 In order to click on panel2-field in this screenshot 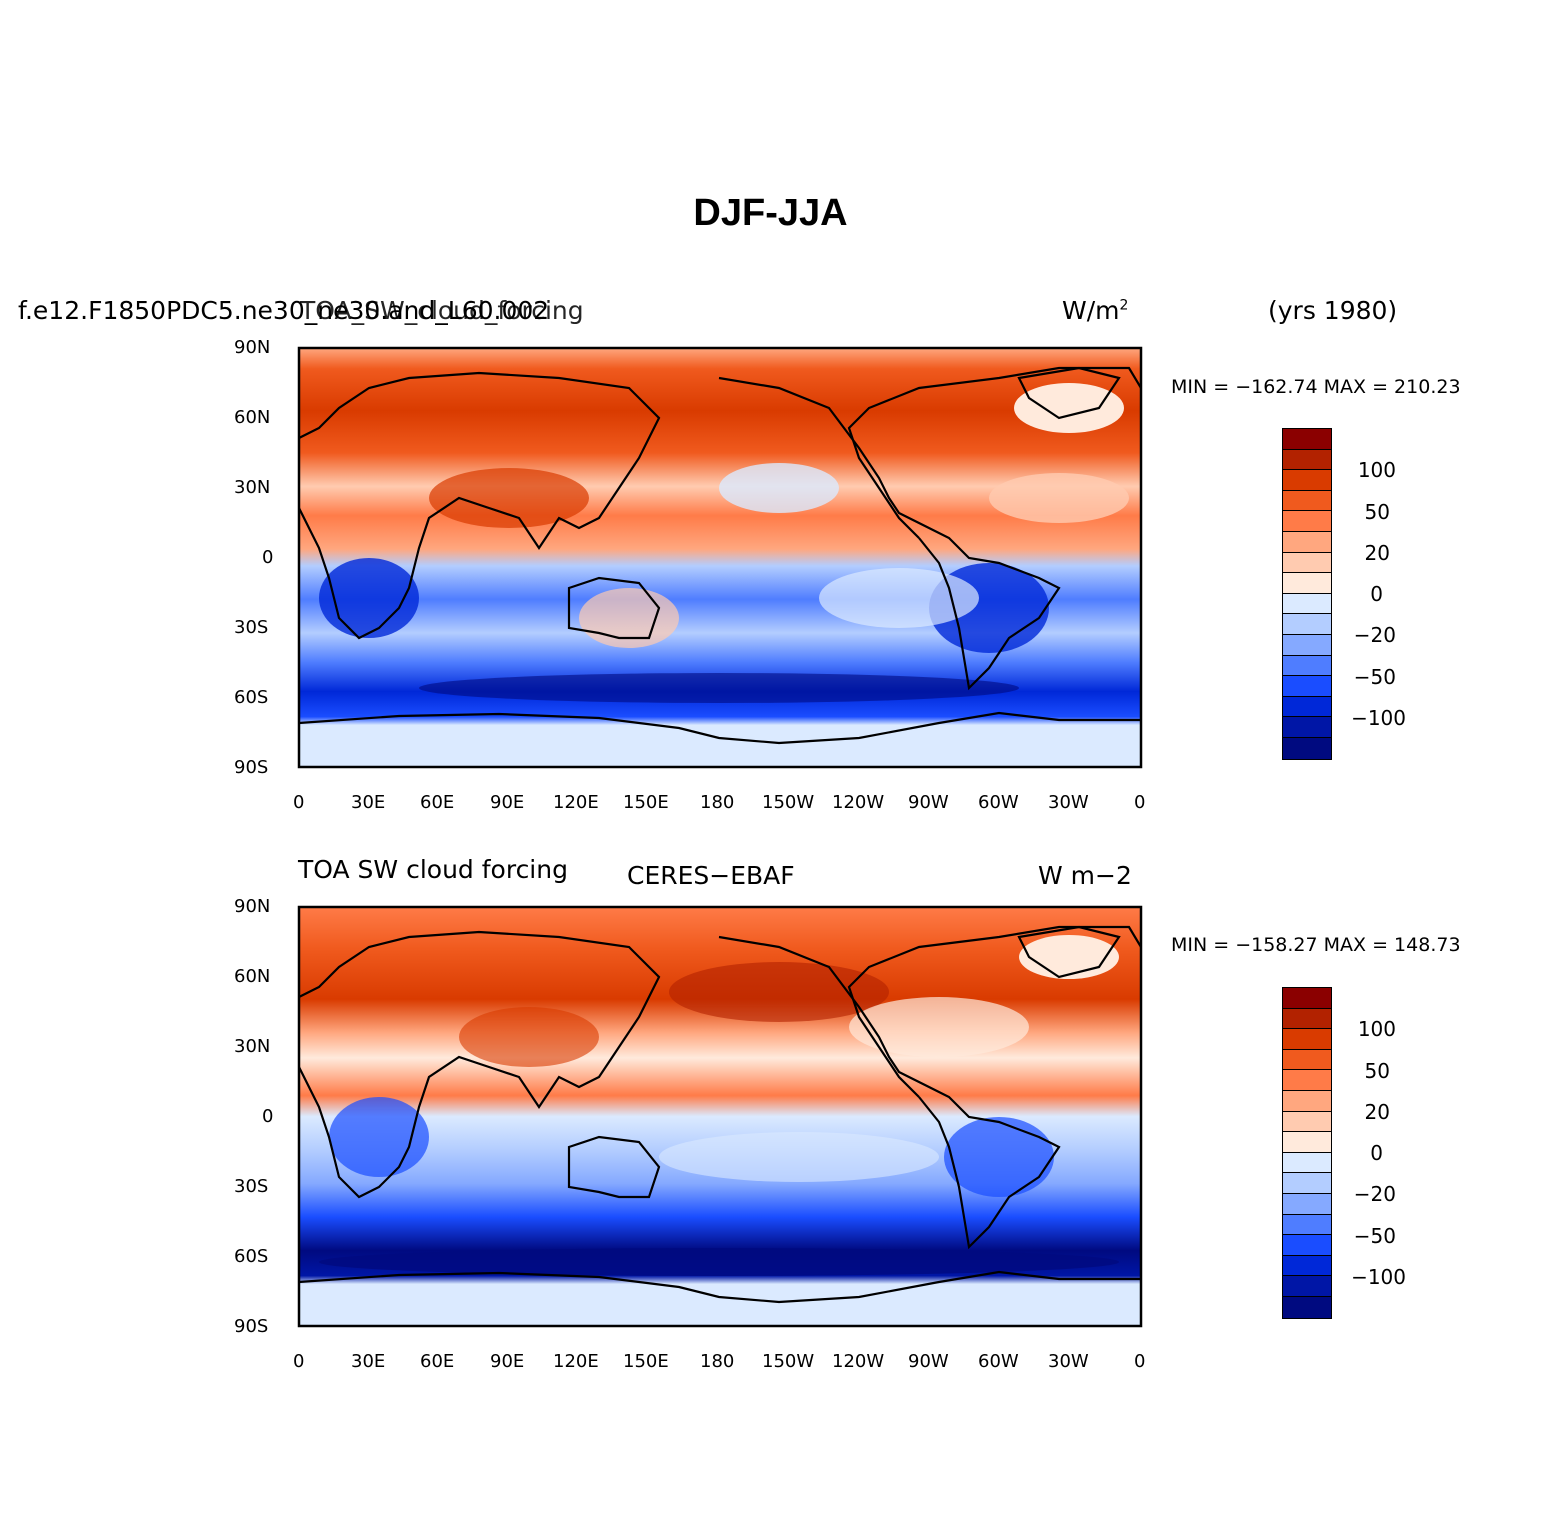, I will do `click(720, 1116)`.